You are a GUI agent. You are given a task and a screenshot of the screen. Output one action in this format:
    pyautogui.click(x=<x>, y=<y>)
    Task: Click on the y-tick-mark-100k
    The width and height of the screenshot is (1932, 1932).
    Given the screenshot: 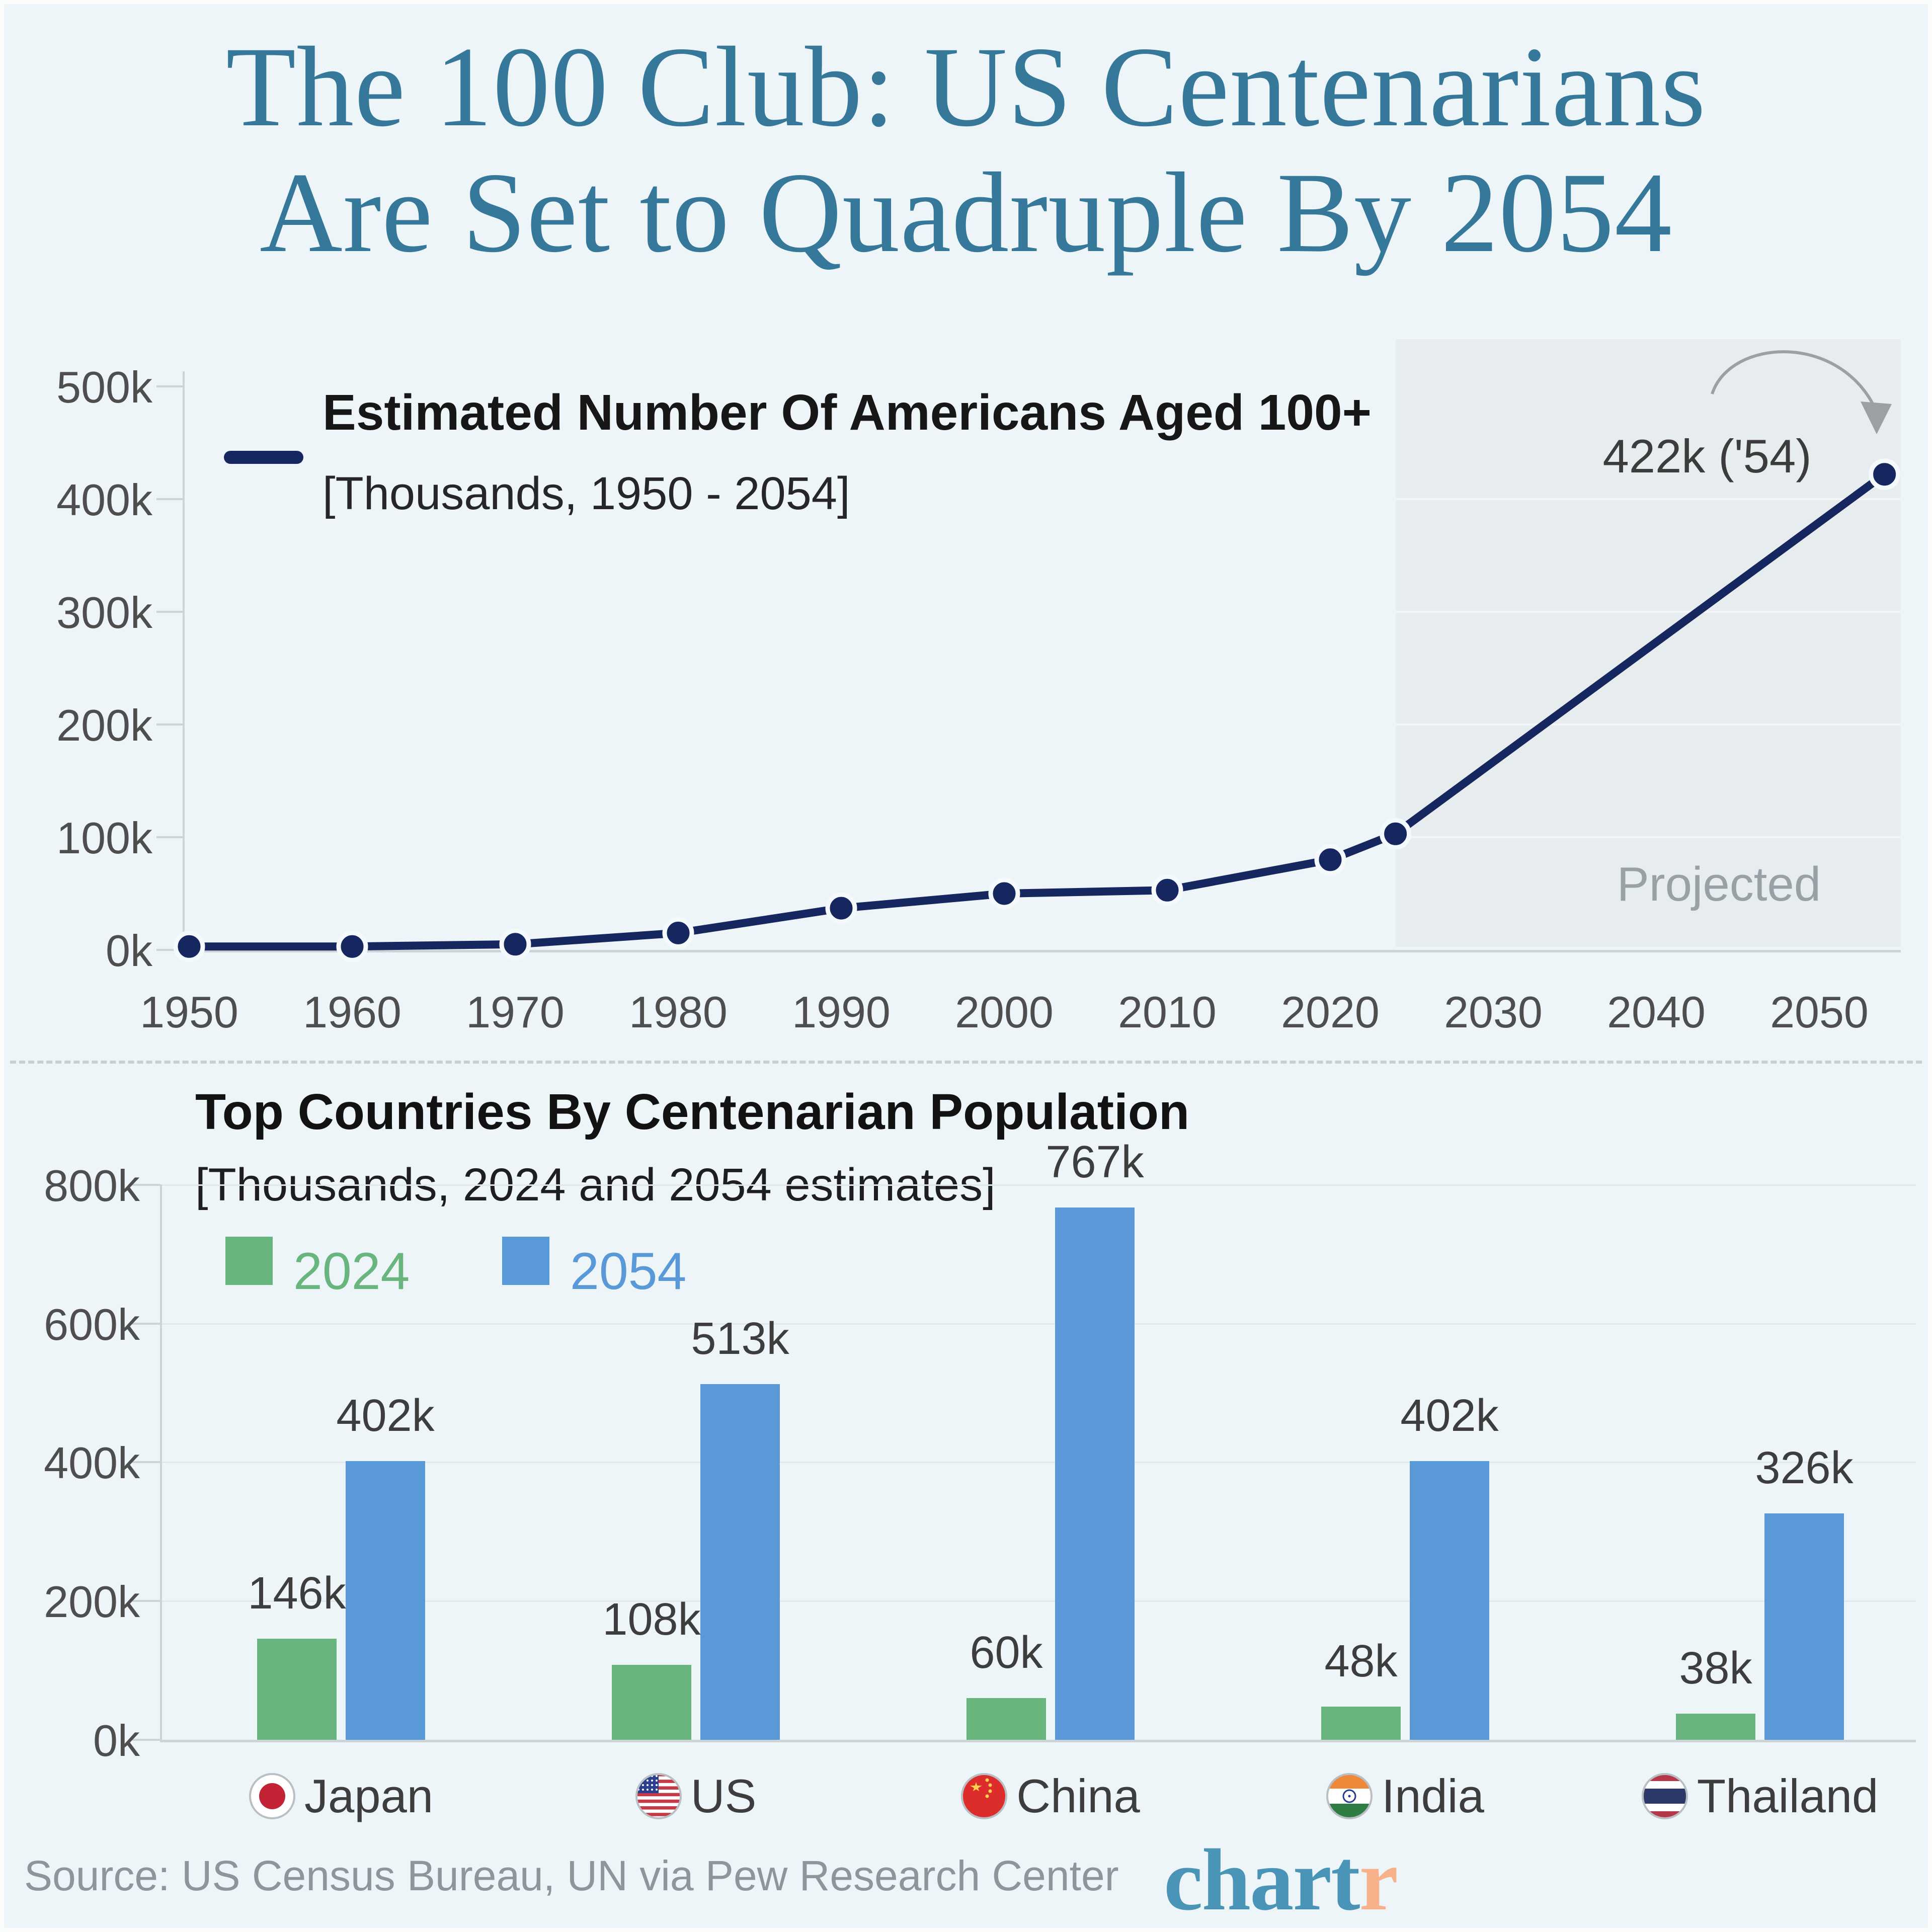 What is the action you would take?
    pyautogui.click(x=170, y=837)
    